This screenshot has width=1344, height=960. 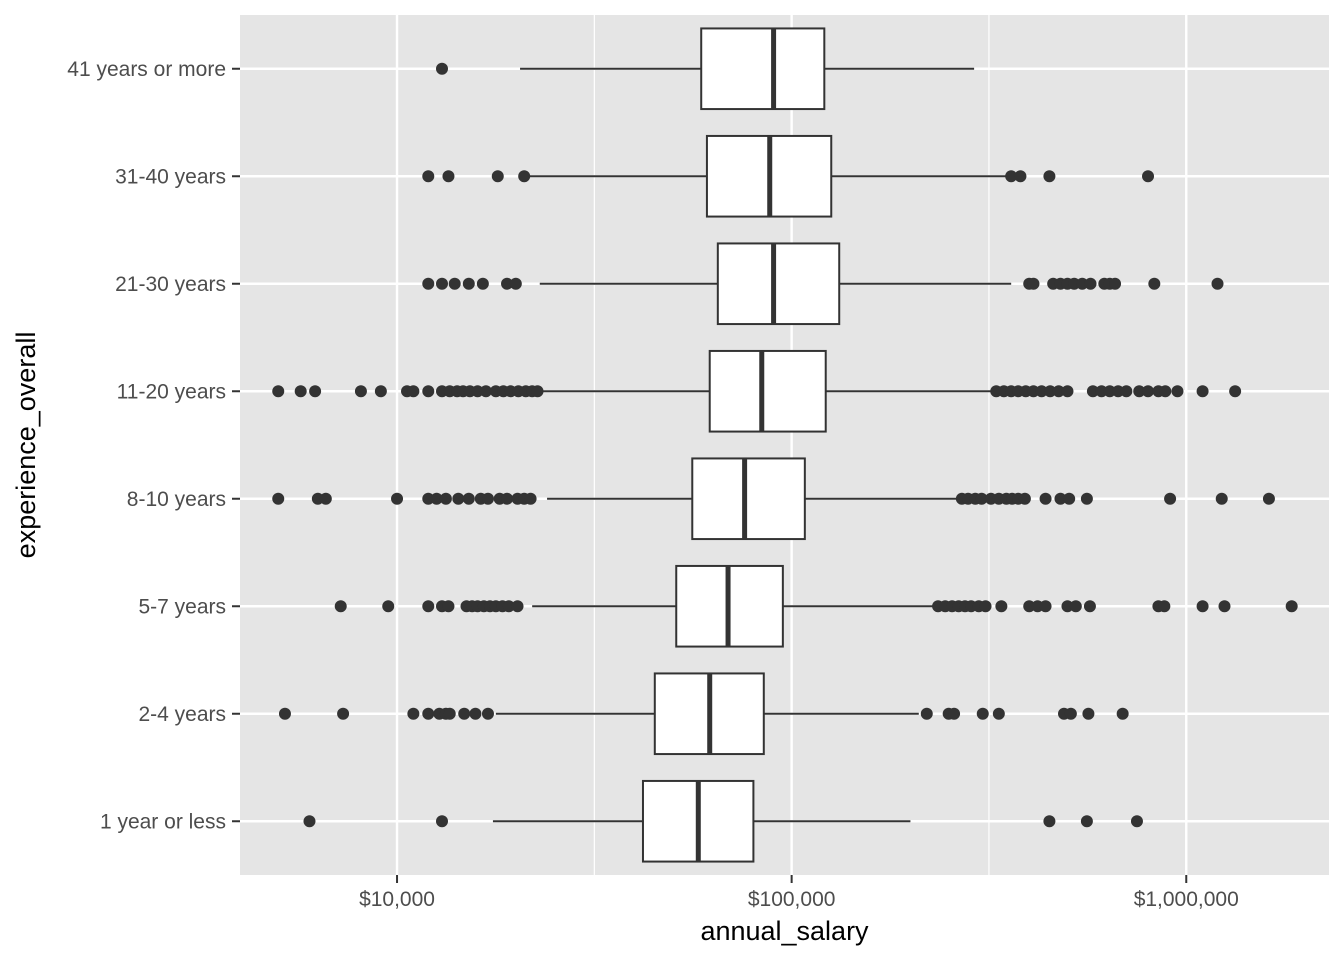 What do you see at coordinates (182, 606) in the screenshot?
I see `y-tick-label: 5-7 years` at bounding box center [182, 606].